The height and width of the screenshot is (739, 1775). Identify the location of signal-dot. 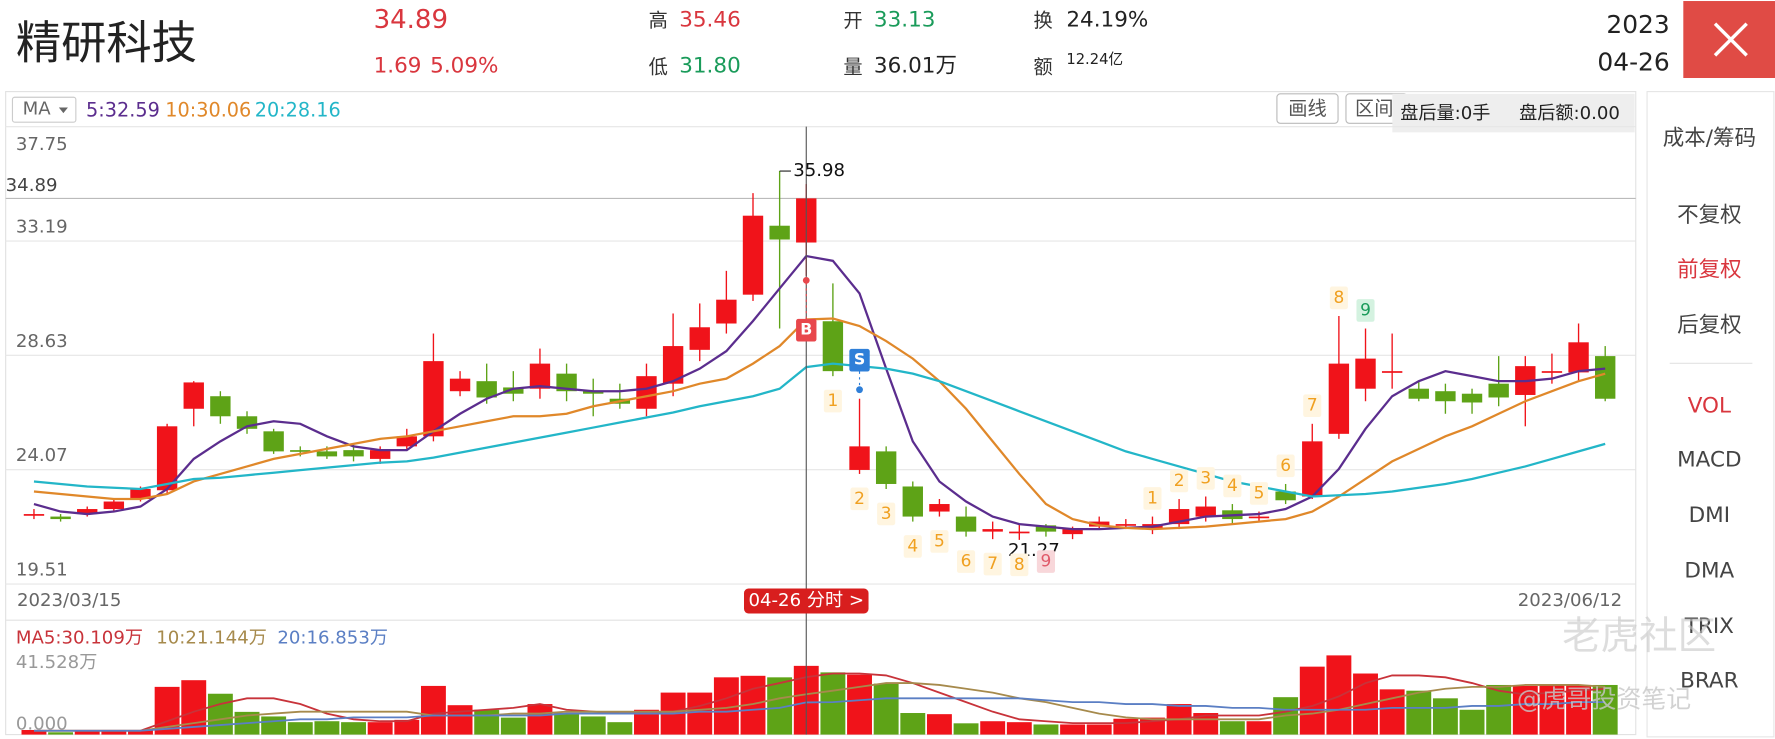
(859, 390).